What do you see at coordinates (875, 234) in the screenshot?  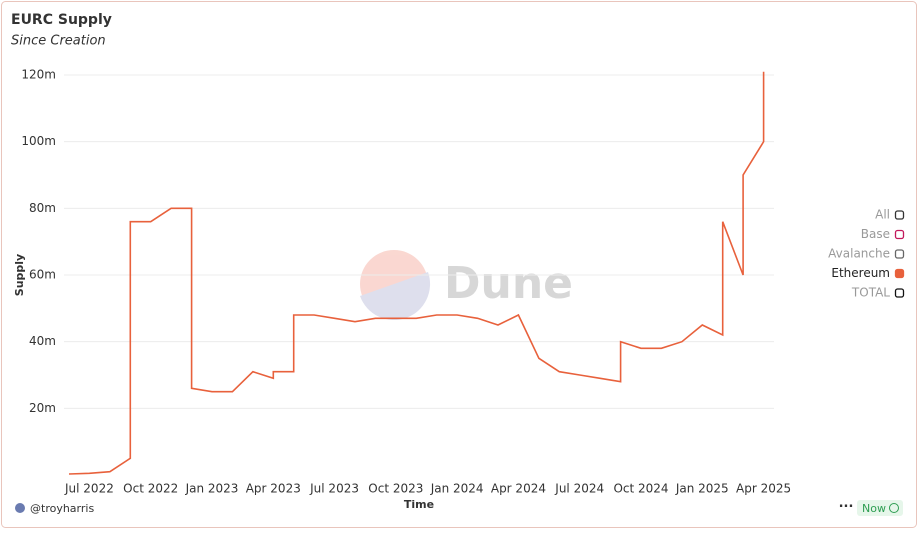 I see `legend-label: Base` at bounding box center [875, 234].